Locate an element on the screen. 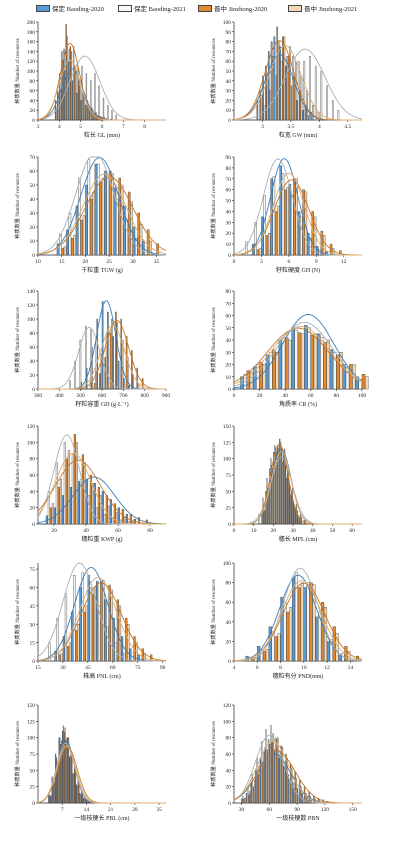  curve-jinzhong-2020 is located at coordinates (298, 484).